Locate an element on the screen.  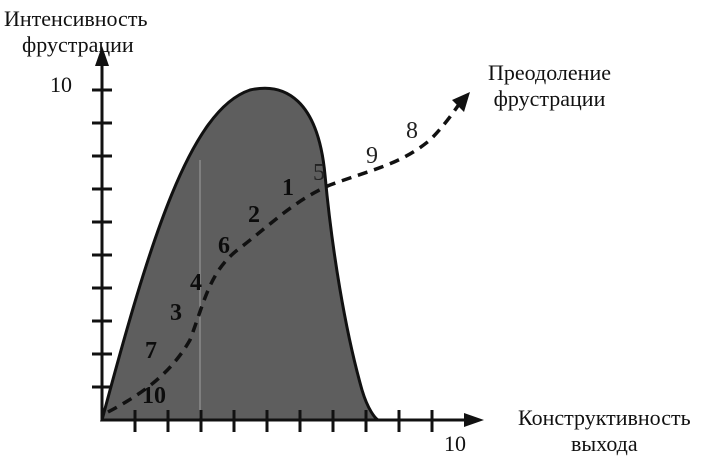
arrow-label: Преодоление фрустрации is located at coordinates (549, 85).